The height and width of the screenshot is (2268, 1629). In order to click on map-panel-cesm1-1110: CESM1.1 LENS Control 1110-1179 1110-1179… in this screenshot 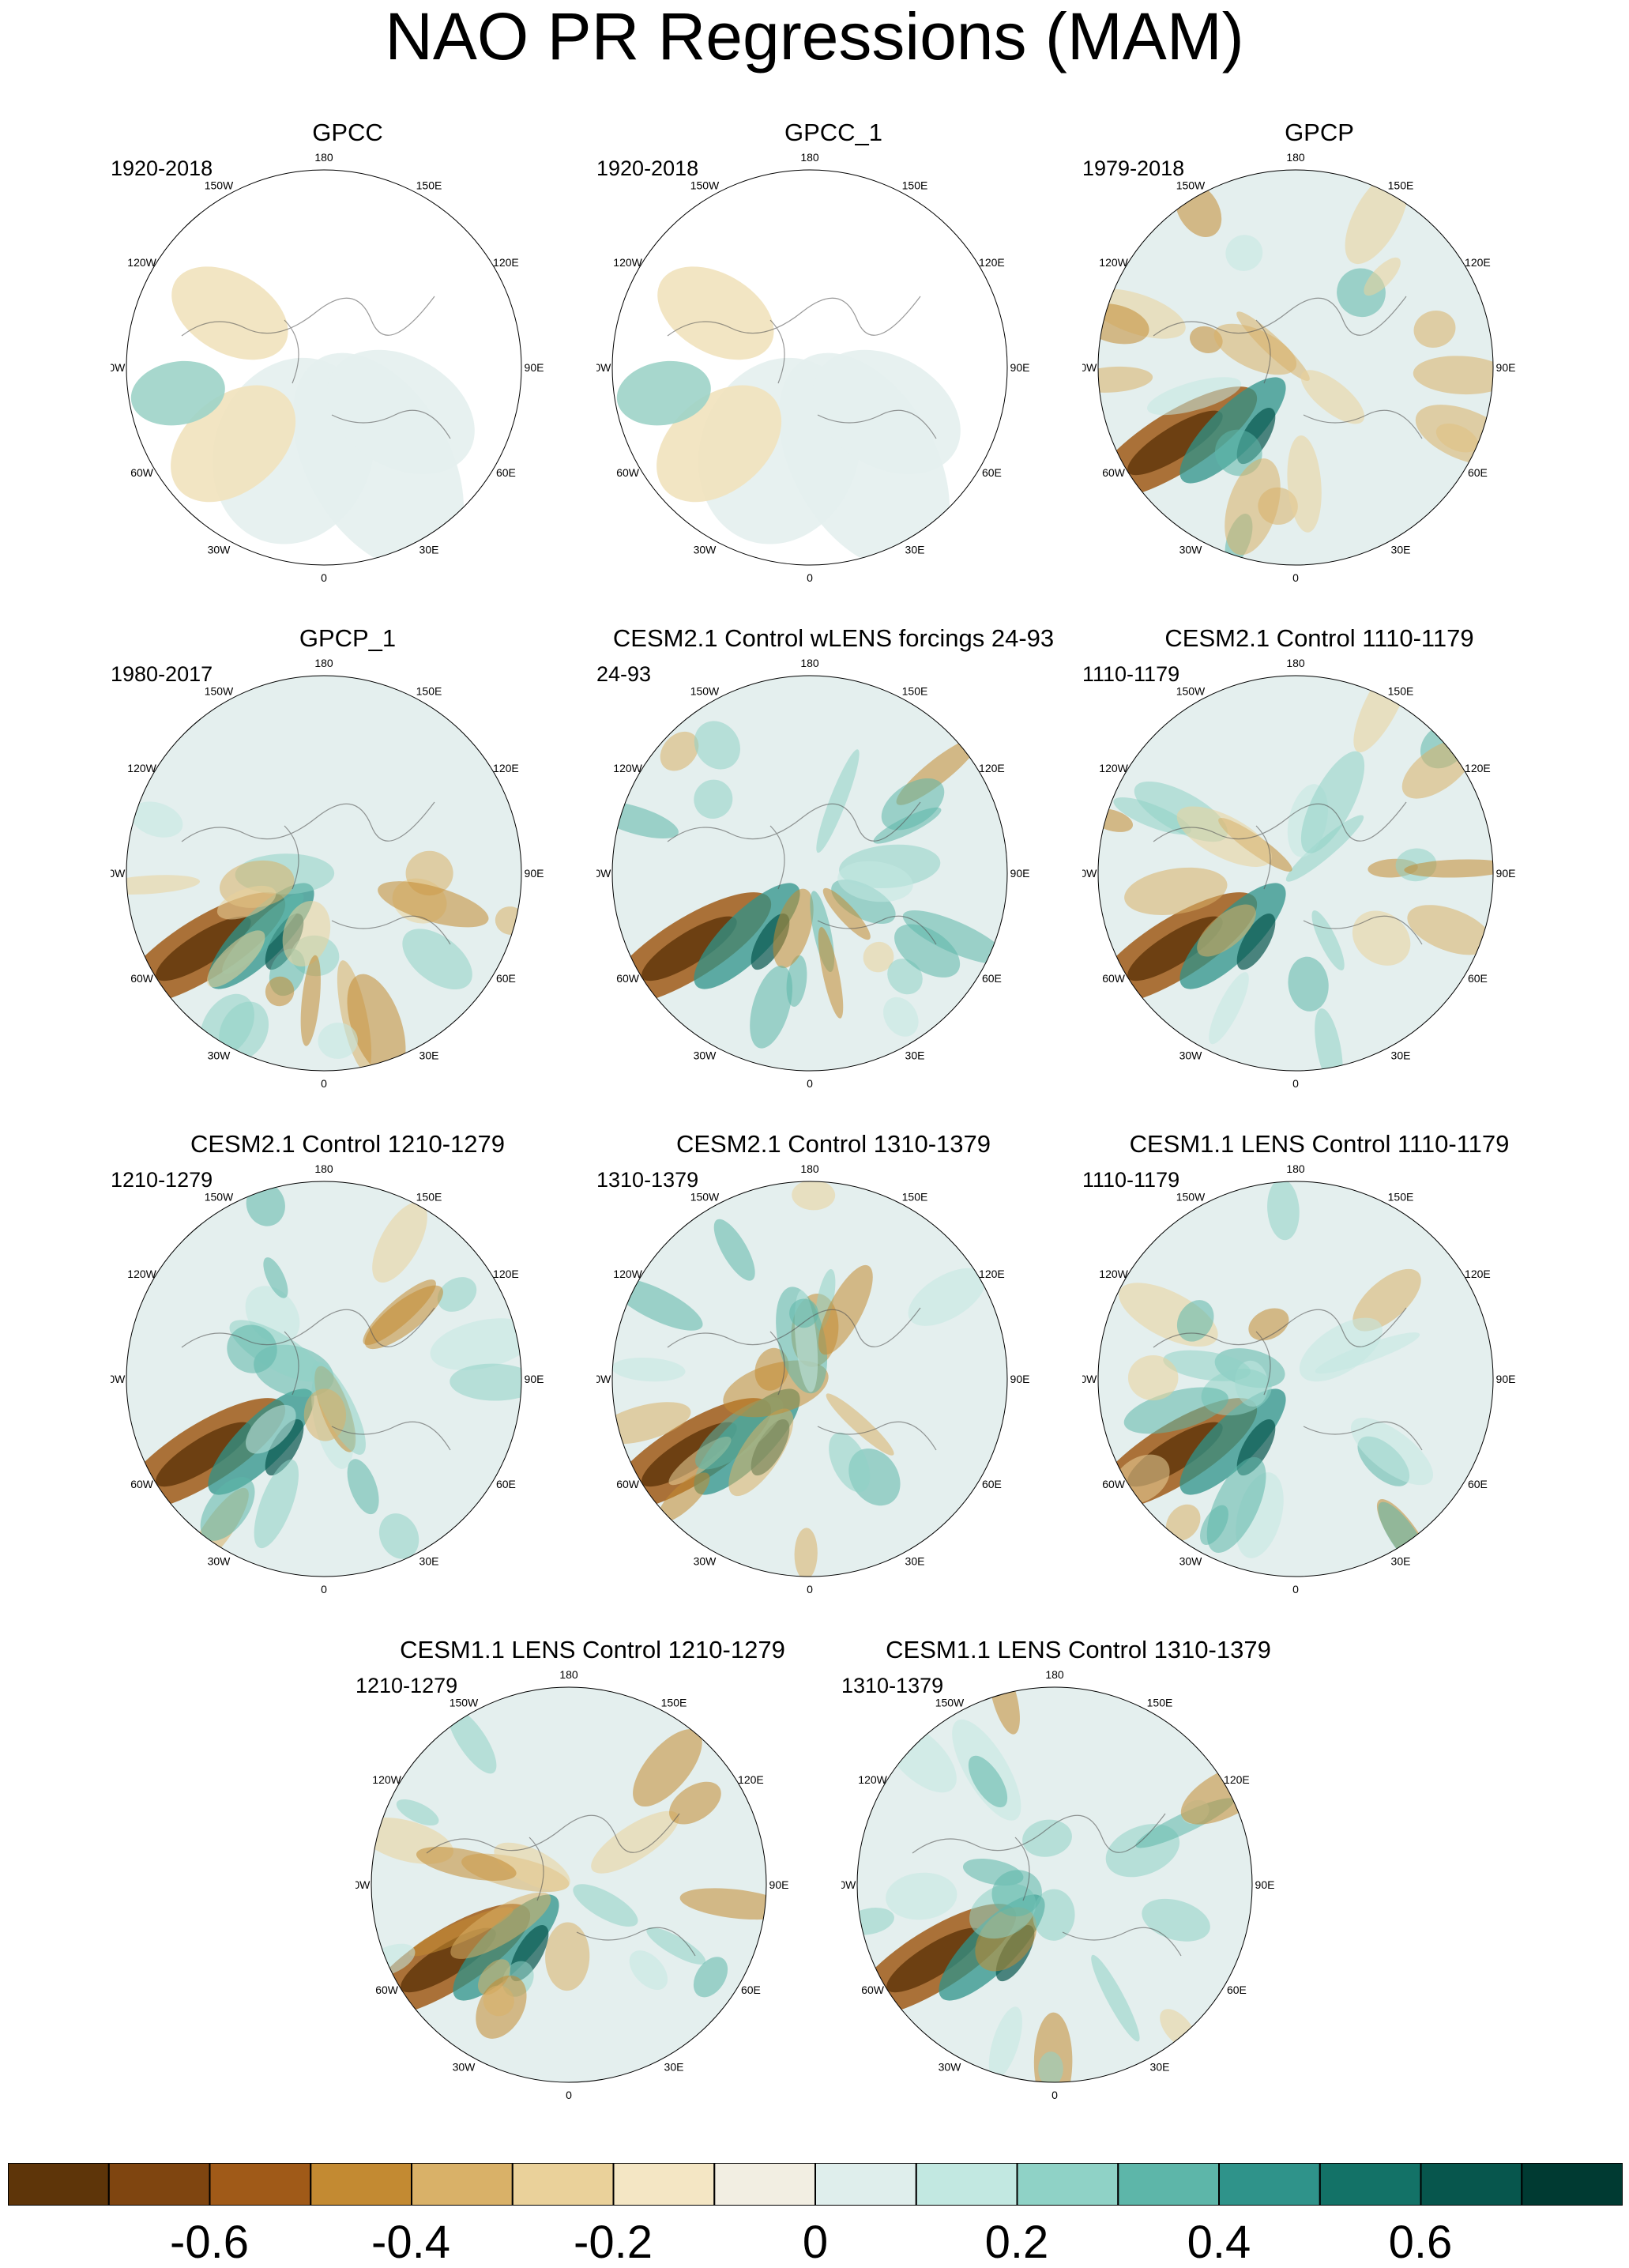, I will do `click(1327, 1375)`.